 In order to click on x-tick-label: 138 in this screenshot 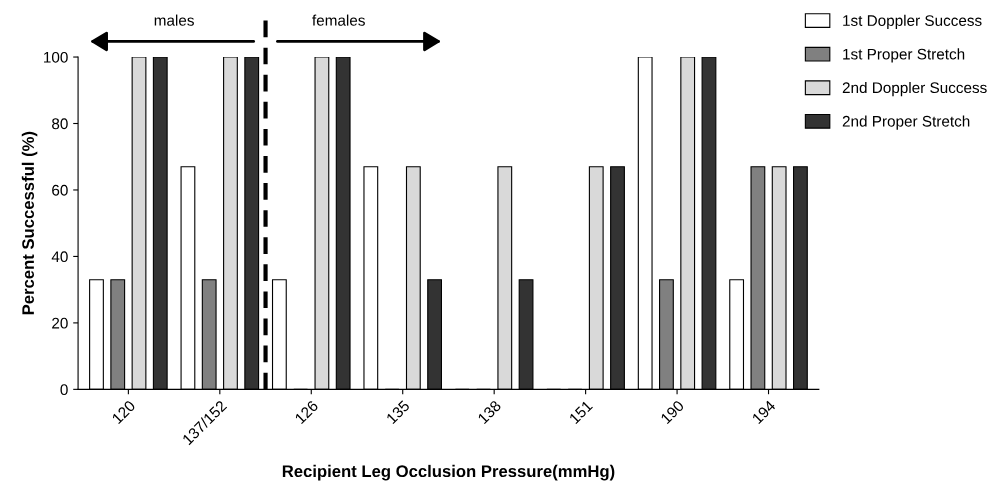, I will do `click(489, 412)`.